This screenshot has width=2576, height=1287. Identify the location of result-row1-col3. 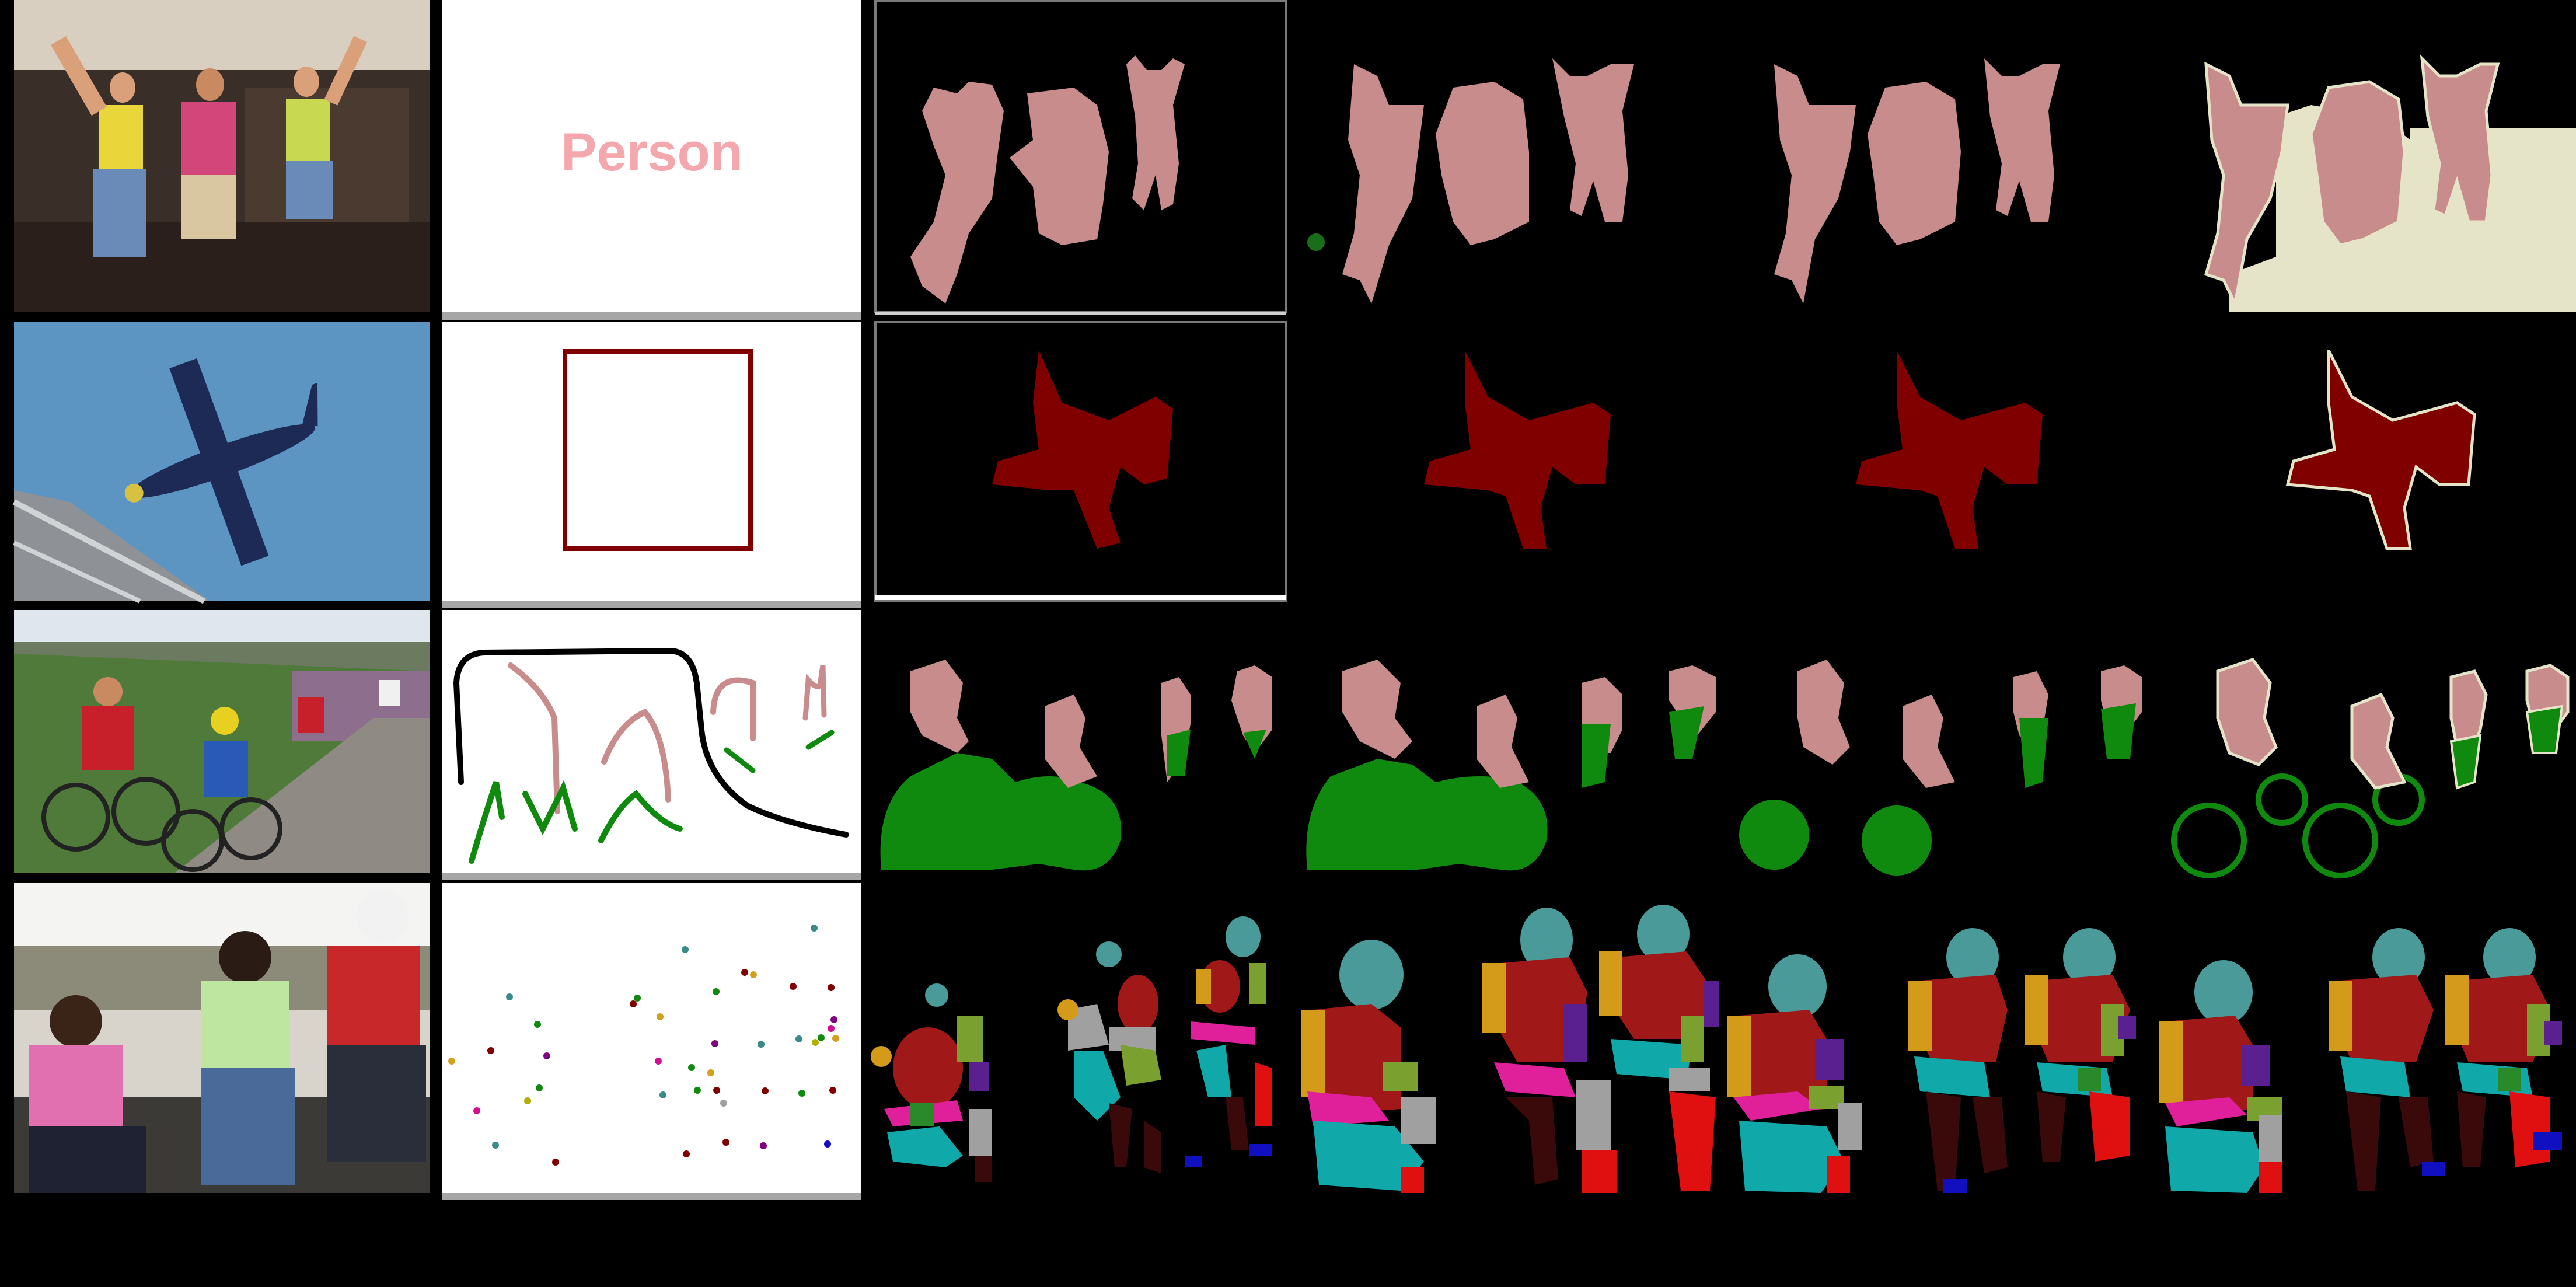
(1080, 157).